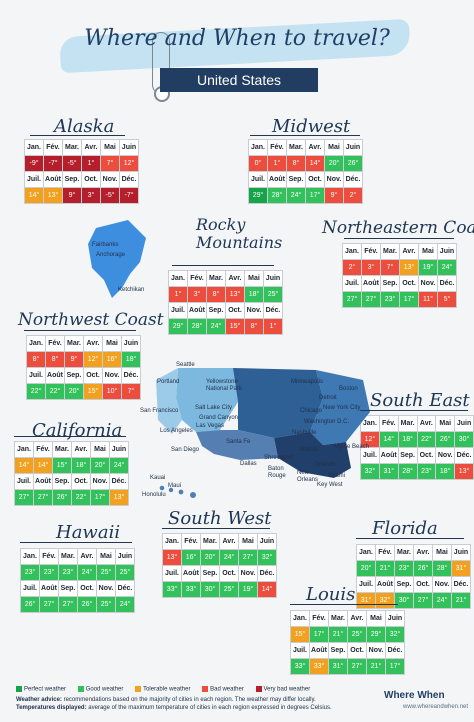  I want to click on city-label: New York City, so click(342, 408).